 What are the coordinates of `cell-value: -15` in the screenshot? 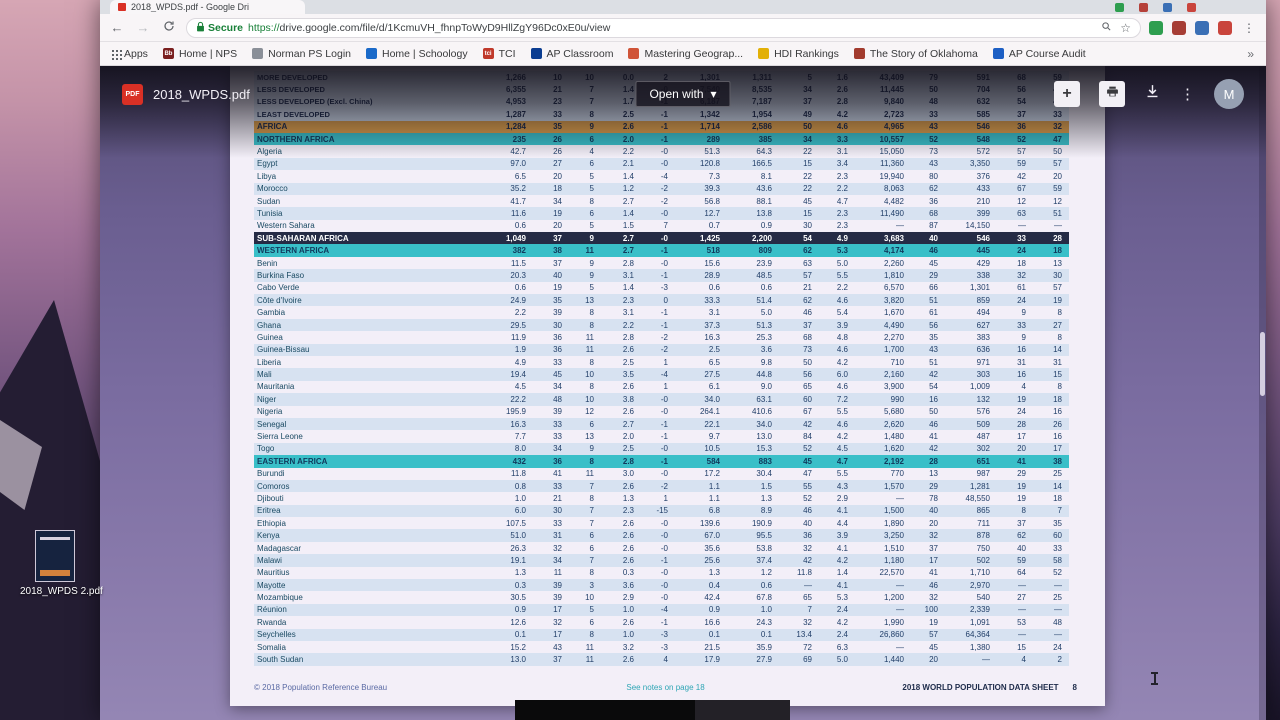 It's located at (662, 511).